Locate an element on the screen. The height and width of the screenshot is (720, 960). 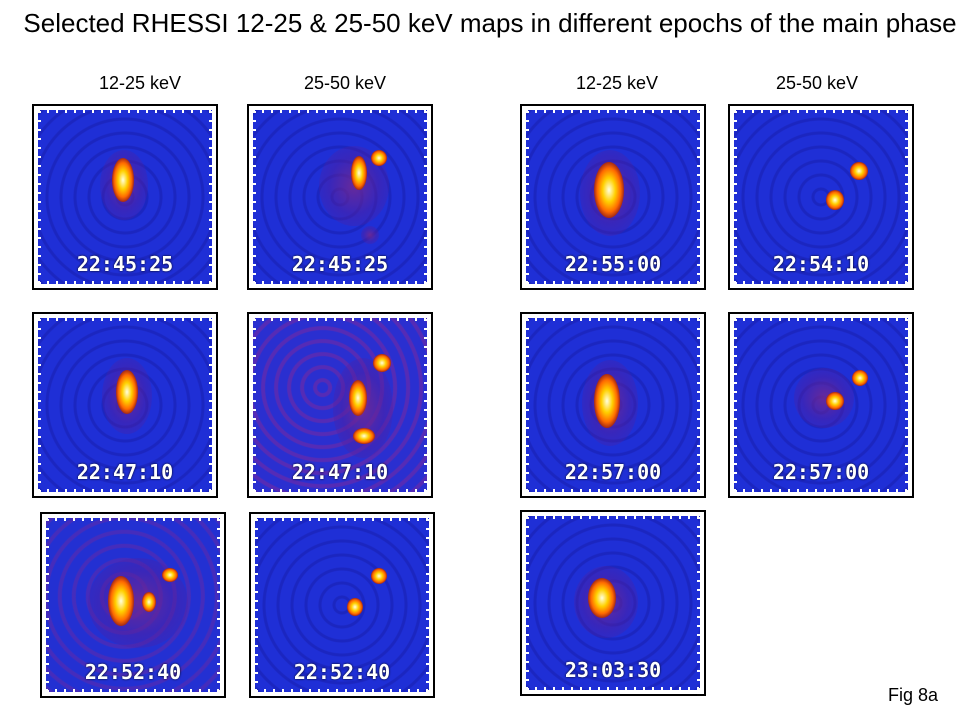
map-panel-r1c3: 22:55:00 is located at coordinates (613, 197).